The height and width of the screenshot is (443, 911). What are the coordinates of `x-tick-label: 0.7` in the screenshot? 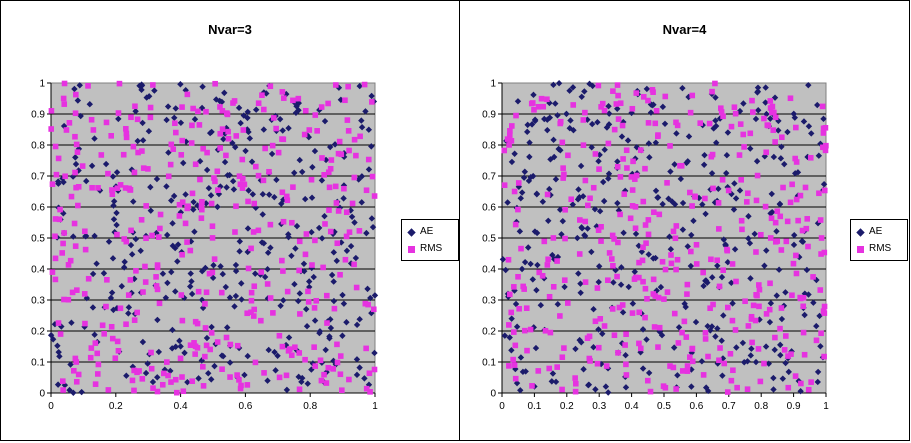 It's located at (729, 406).